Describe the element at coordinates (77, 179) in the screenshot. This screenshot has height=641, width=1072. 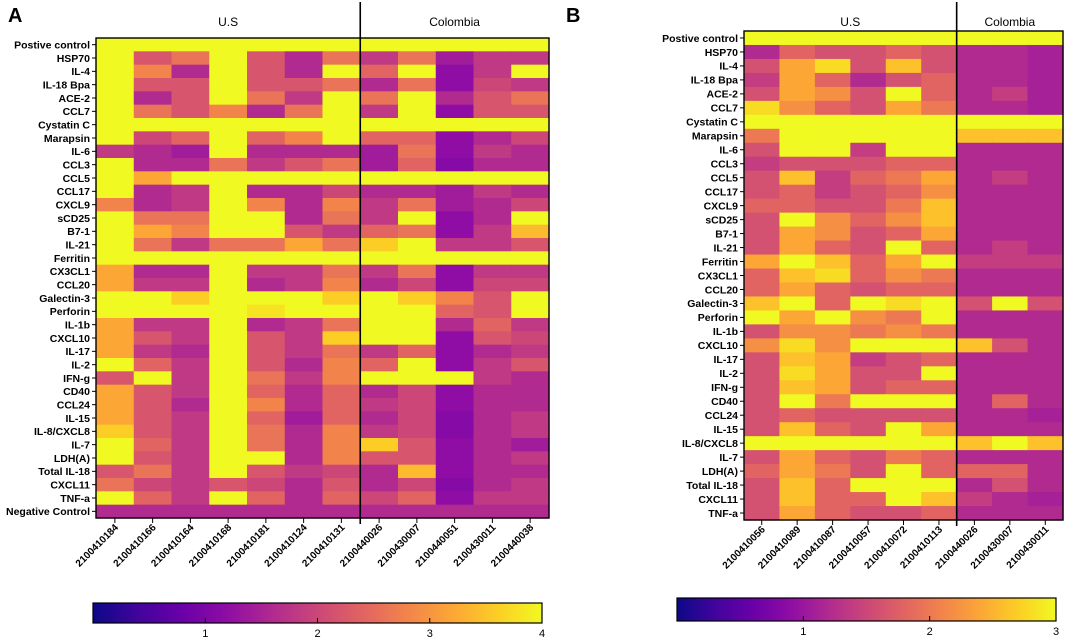
I see `row-label: CCL5` at that location.